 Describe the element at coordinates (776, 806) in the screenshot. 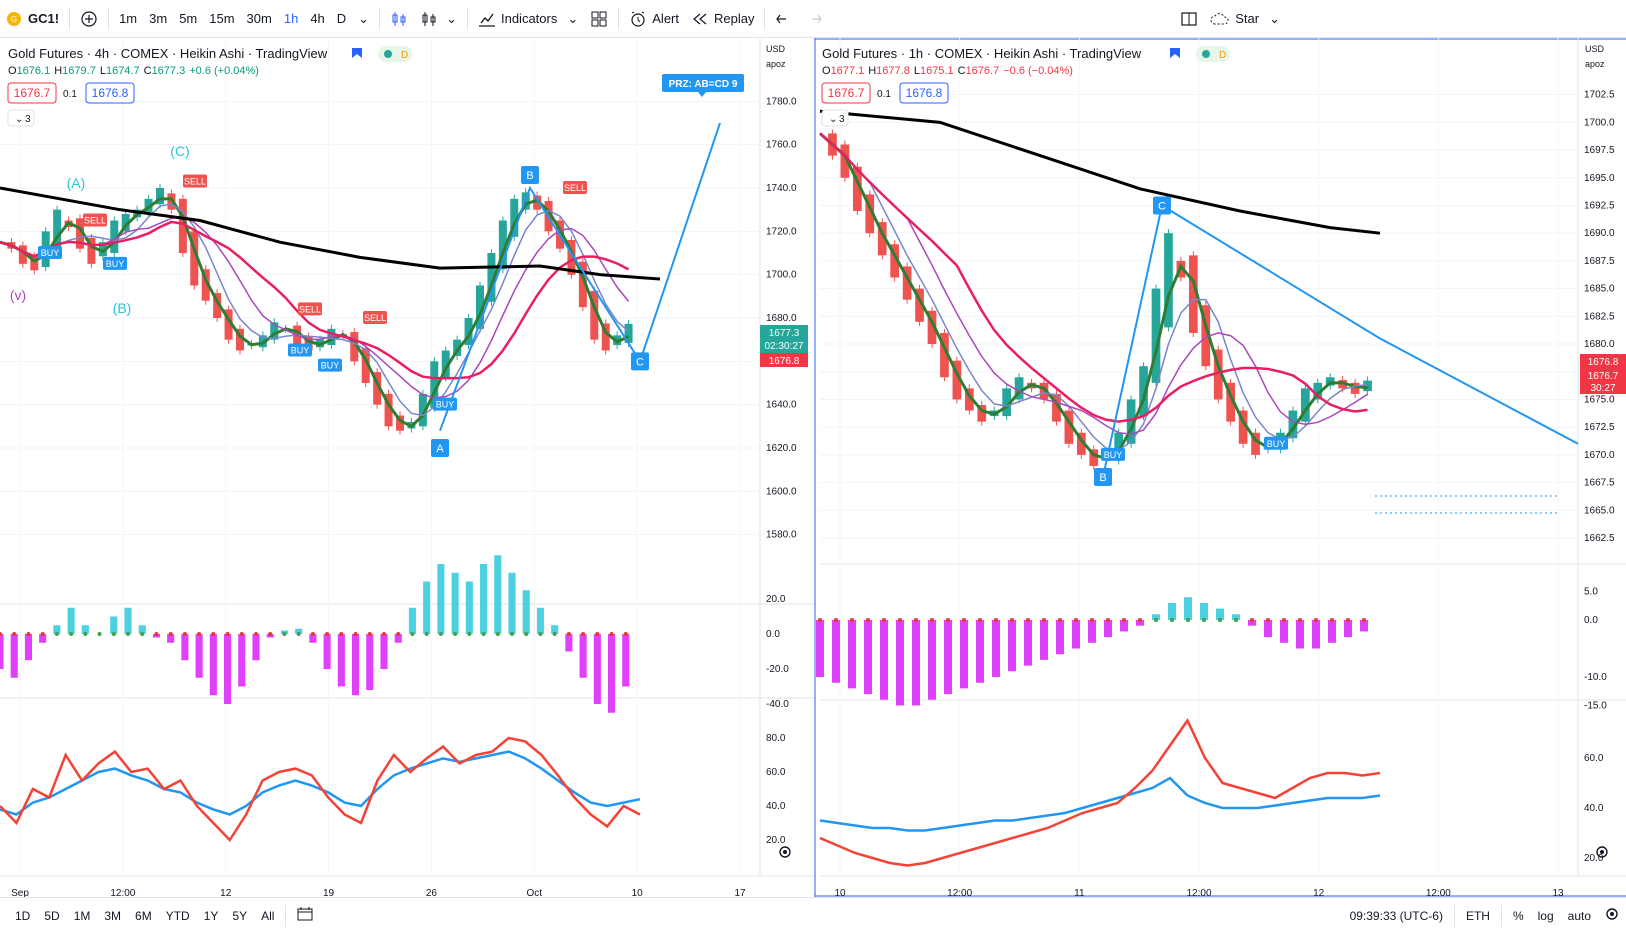

I see `oscillator-tick-label: 40.0` at that location.